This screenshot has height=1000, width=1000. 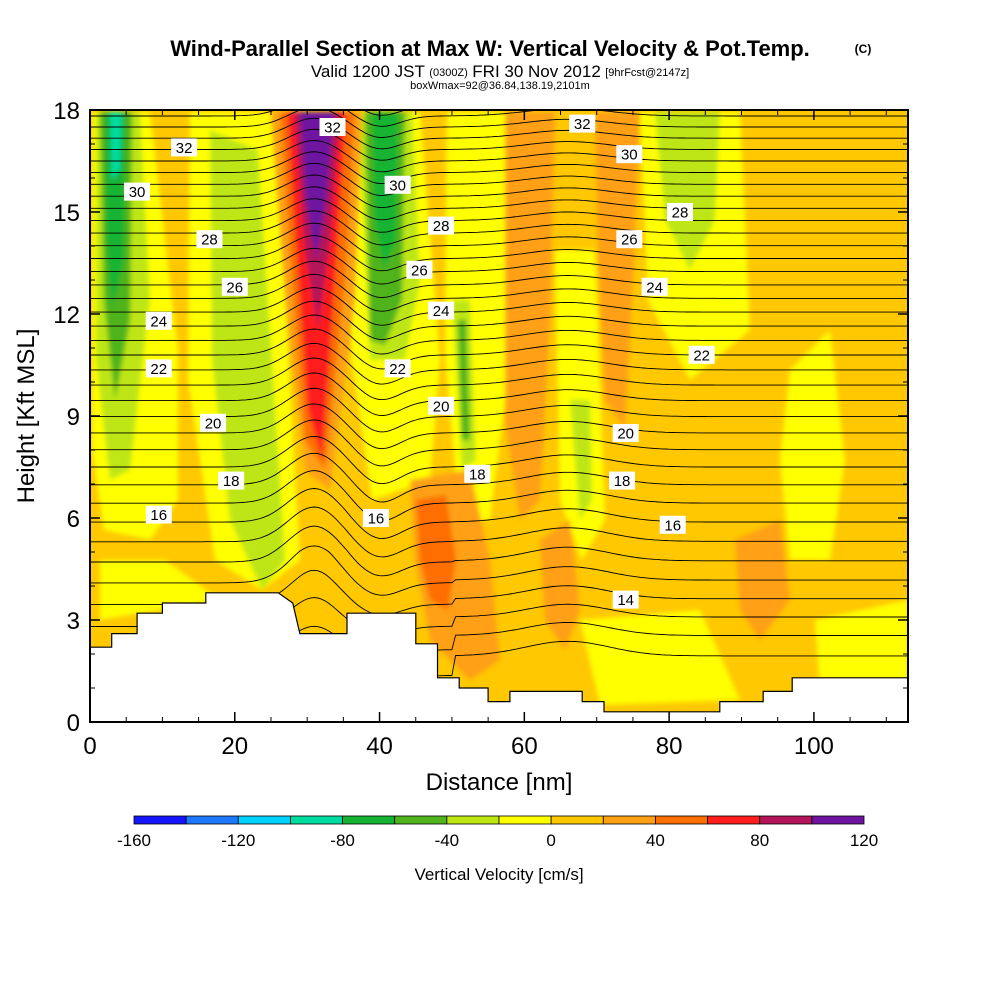 What do you see at coordinates (238, 840) in the screenshot?
I see `colorbar-label: -120` at bounding box center [238, 840].